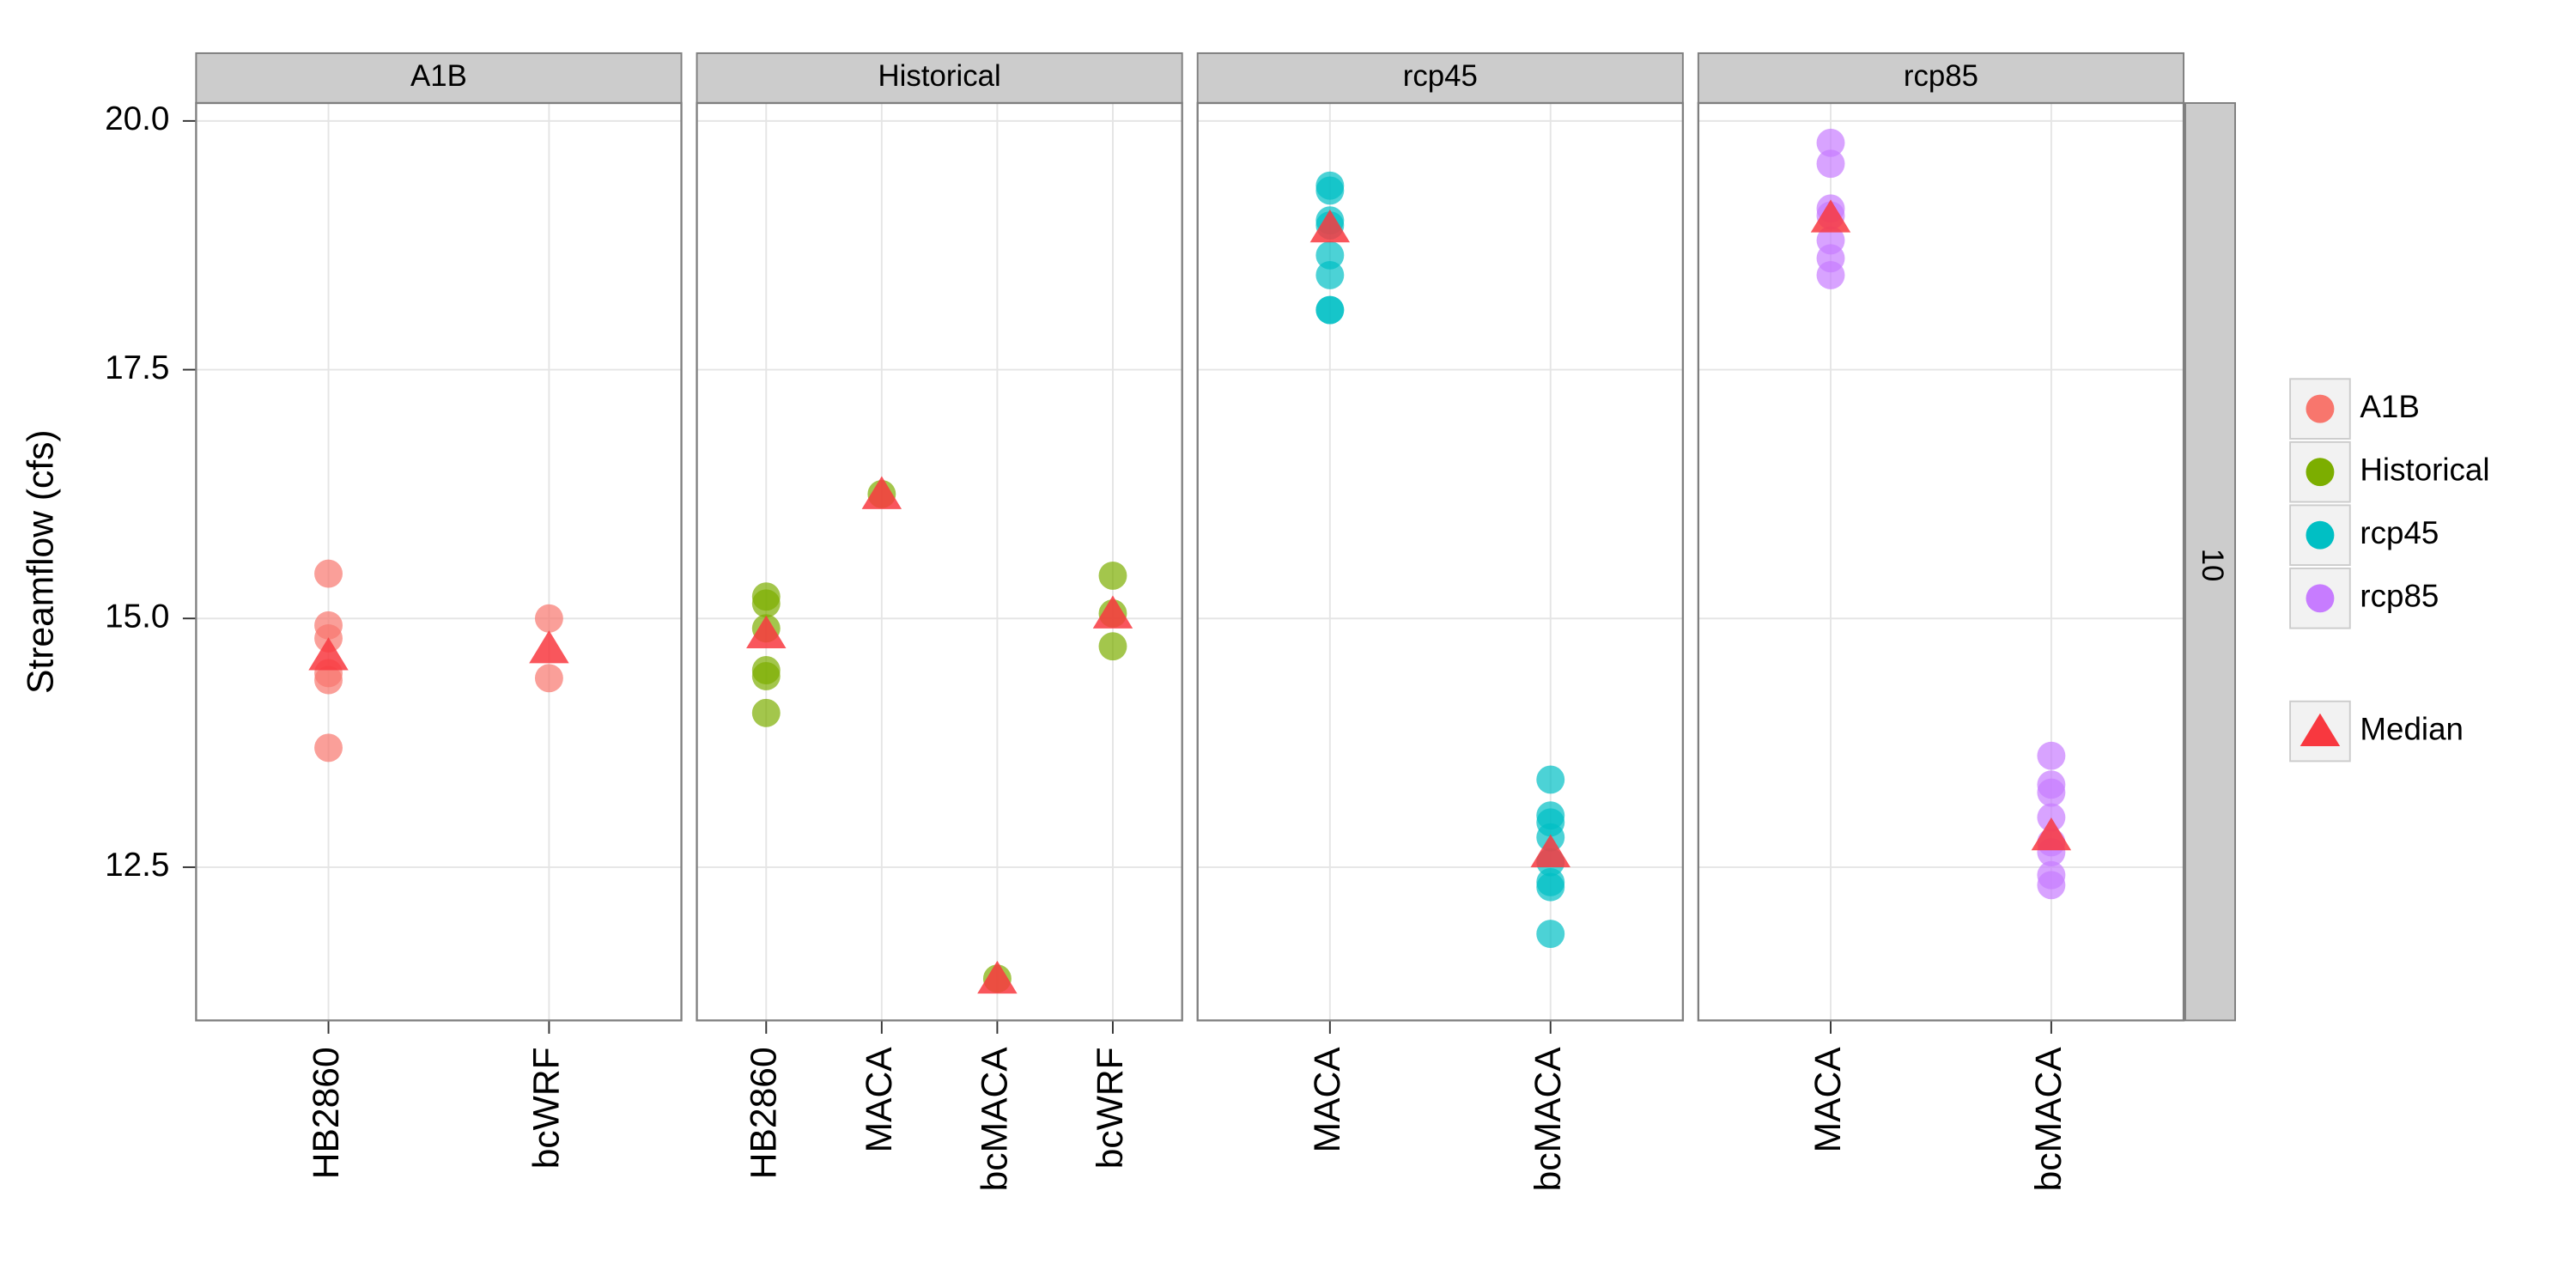 This screenshot has width=2576, height=1288. I want to click on row-strip-label: 10, so click(2212, 565).